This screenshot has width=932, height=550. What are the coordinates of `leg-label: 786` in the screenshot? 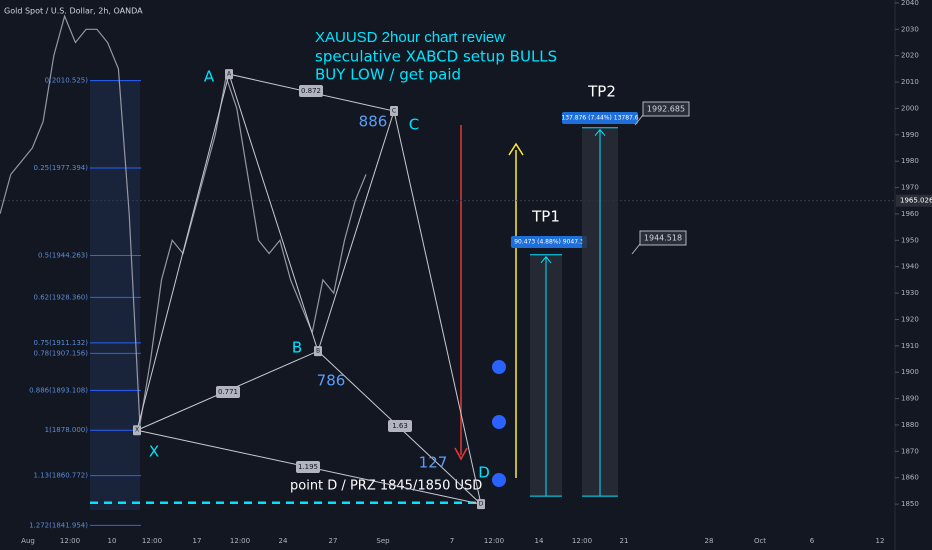 It's located at (331, 381).